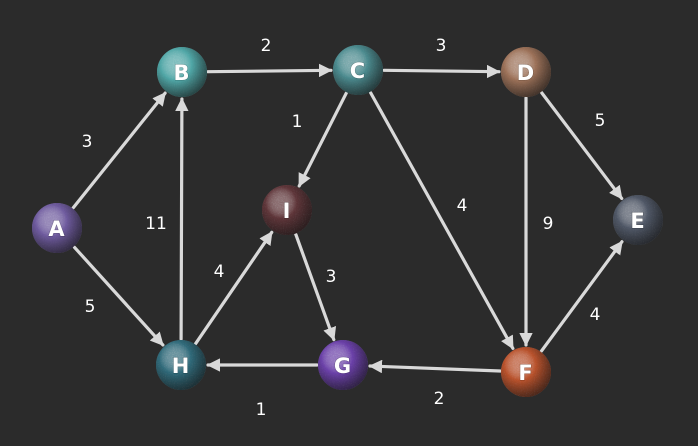 This screenshot has width=698, height=446. What do you see at coordinates (439, 399) in the screenshot?
I see `edge-weight-f-g: 2` at bounding box center [439, 399].